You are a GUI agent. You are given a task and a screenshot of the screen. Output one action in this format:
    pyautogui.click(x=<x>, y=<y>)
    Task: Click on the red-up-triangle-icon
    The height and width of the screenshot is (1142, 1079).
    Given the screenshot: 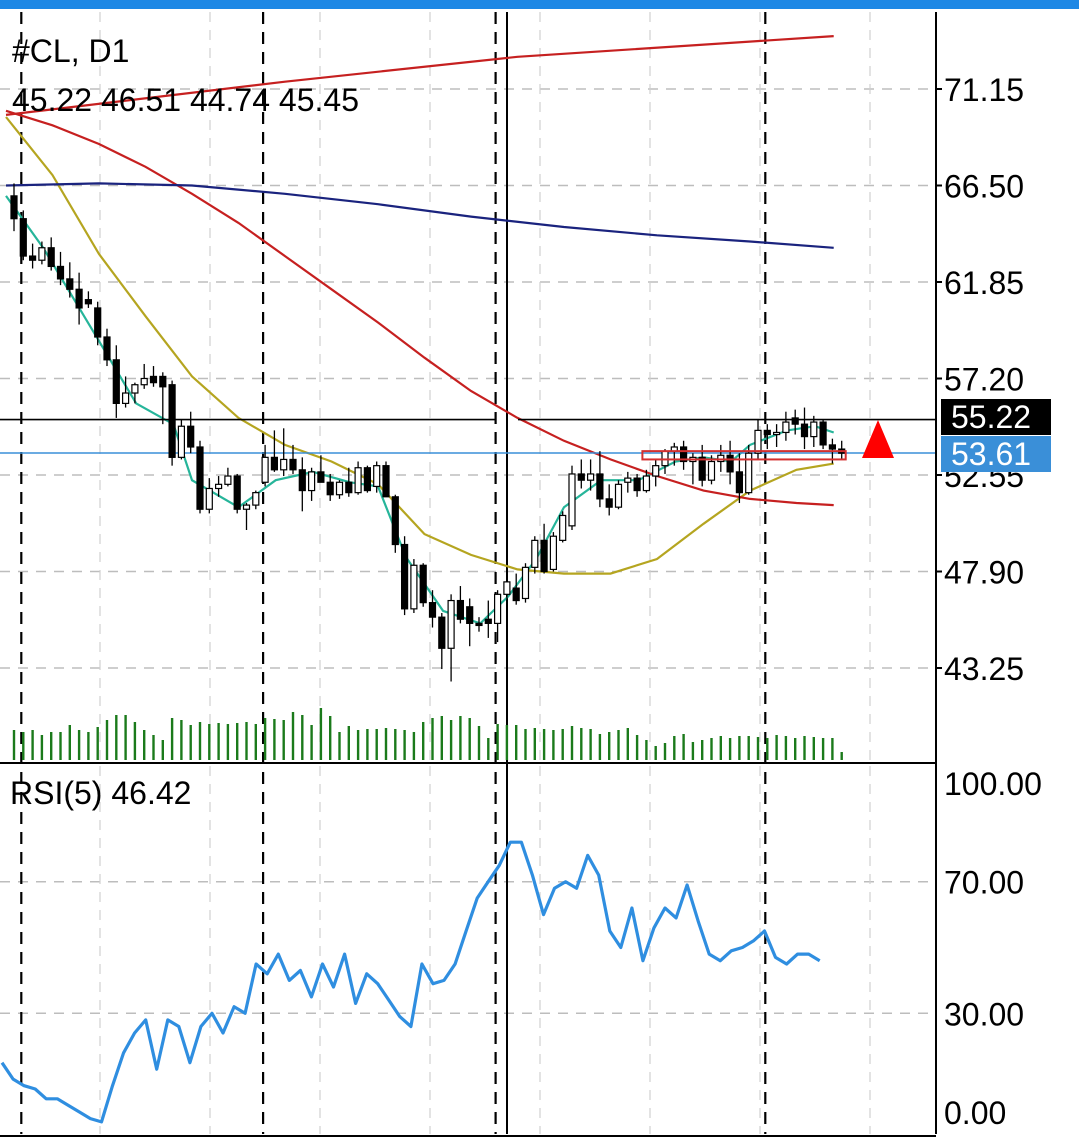 What is the action you would take?
    pyautogui.click(x=878, y=439)
    